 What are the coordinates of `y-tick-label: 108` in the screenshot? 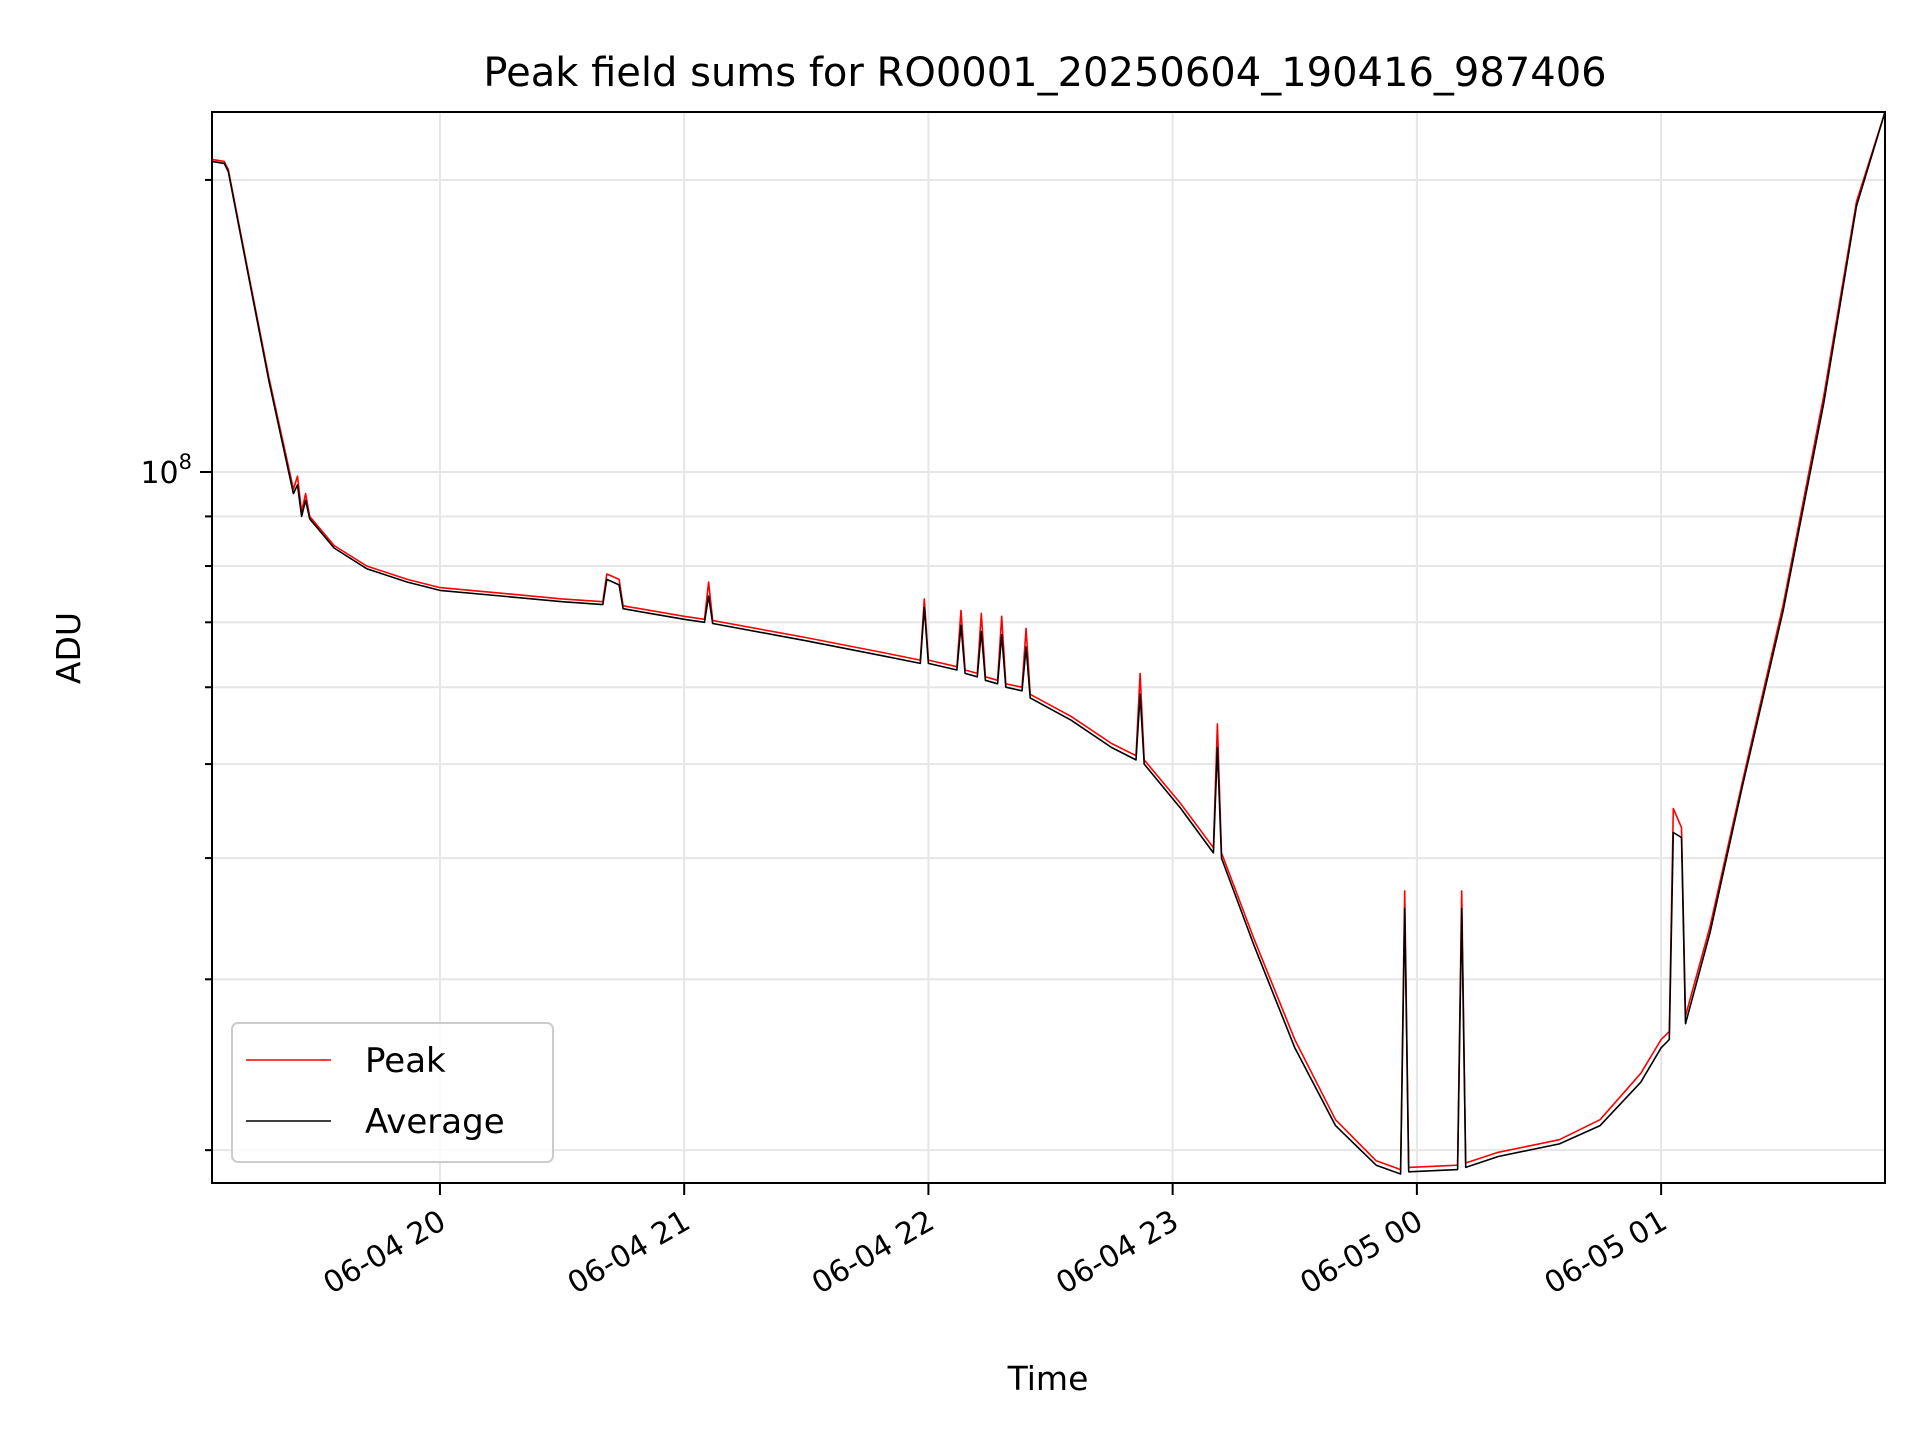 It's located at (166, 470).